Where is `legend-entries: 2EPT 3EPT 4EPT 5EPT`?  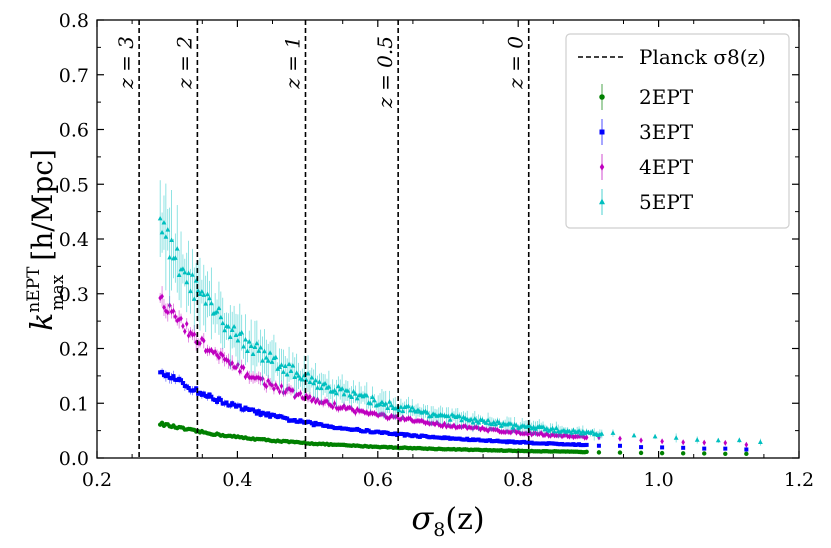
legend-entries: 2EPT 3EPT 4EPT 5EPT is located at coordinates (646, 149).